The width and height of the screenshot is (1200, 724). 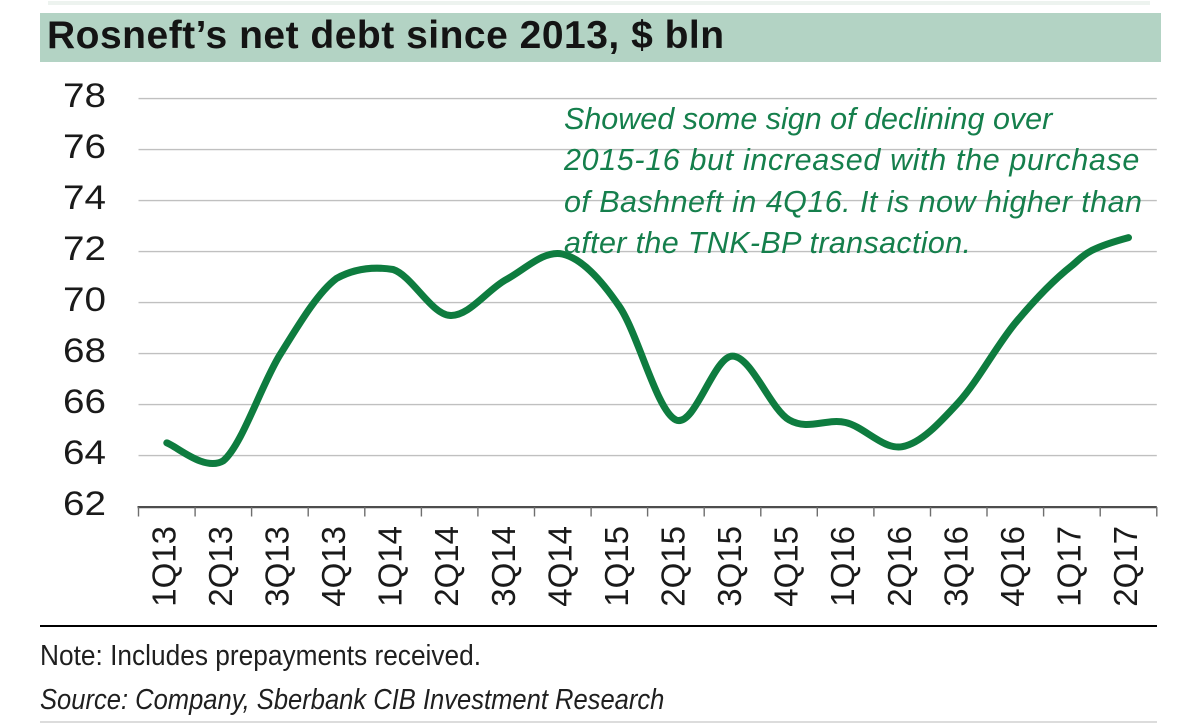 What do you see at coordinates (446, 566) in the screenshot?
I see `svg-text: 2Q14` at bounding box center [446, 566].